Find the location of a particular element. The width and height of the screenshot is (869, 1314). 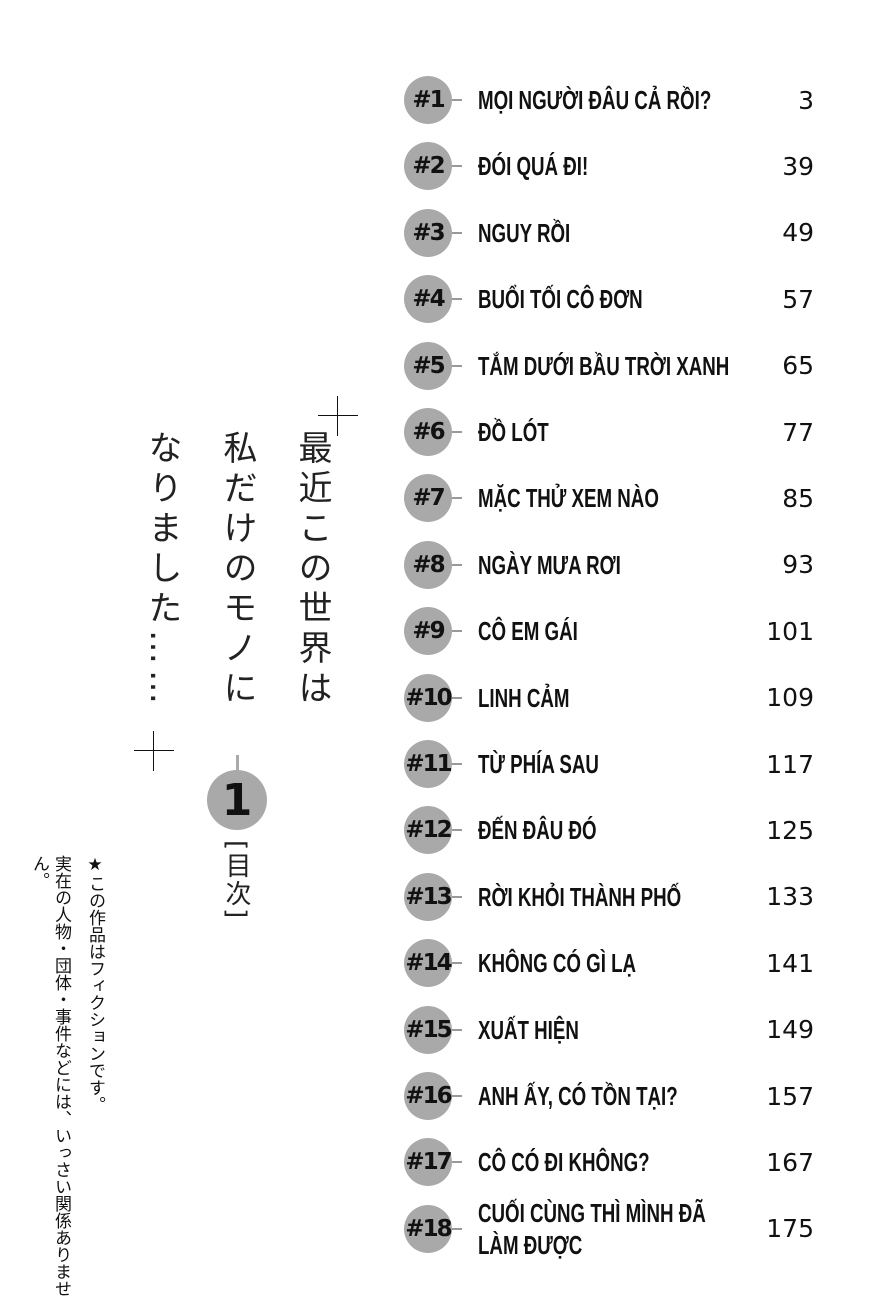

chapter-number-badge: #2 is located at coordinates (428, 166).